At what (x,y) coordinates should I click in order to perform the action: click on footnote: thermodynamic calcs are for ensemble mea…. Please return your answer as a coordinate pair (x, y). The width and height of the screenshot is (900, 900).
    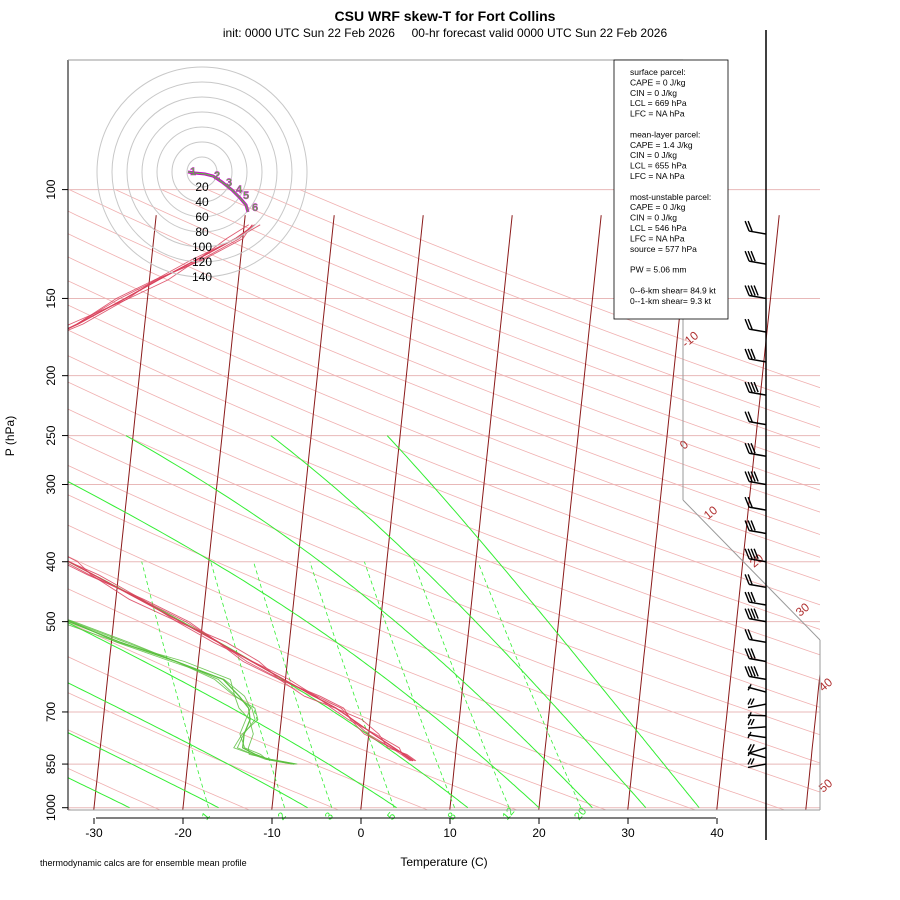
    Looking at the image, I should click on (143, 863).